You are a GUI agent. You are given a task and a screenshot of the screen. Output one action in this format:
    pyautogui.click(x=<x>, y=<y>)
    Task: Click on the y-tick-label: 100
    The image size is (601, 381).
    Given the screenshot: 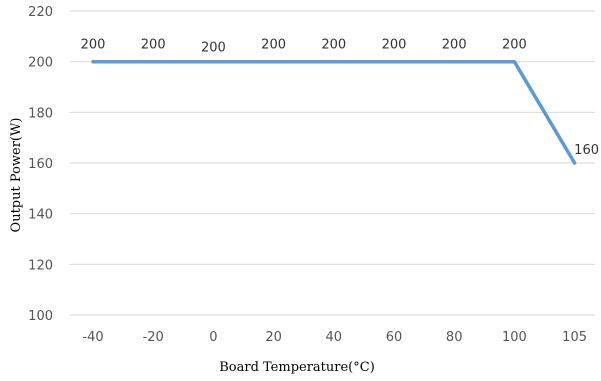 What is the action you would take?
    pyautogui.click(x=40, y=316)
    